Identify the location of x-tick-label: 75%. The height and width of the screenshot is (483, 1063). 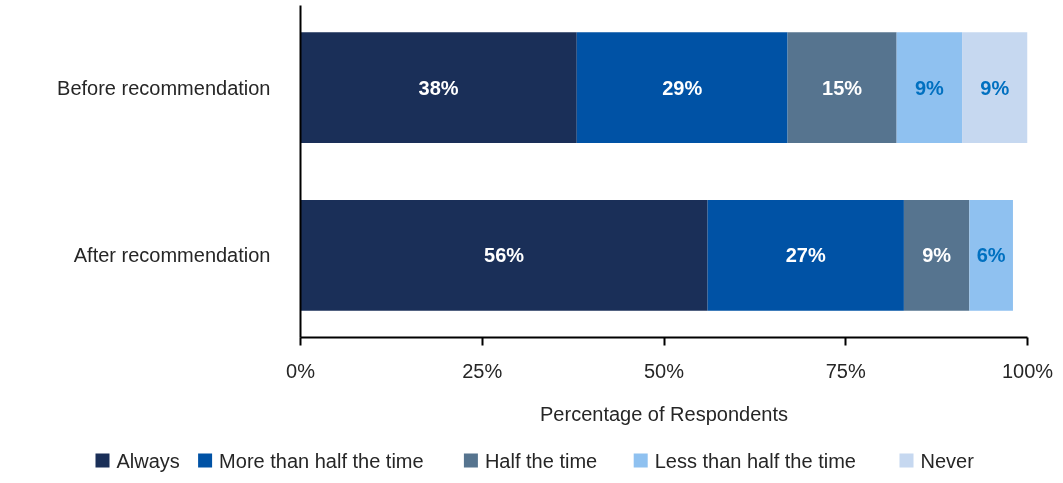
(845, 370).